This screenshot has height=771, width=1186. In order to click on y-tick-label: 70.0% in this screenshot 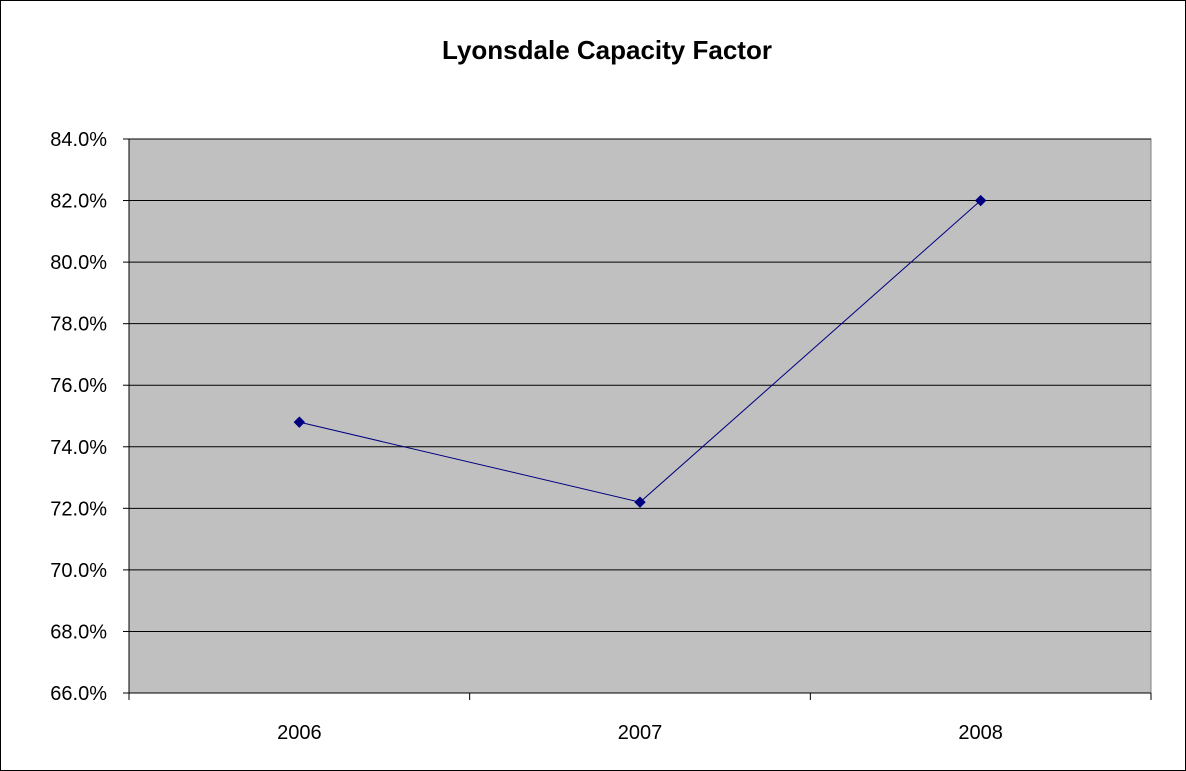, I will do `click(78, 571)`.